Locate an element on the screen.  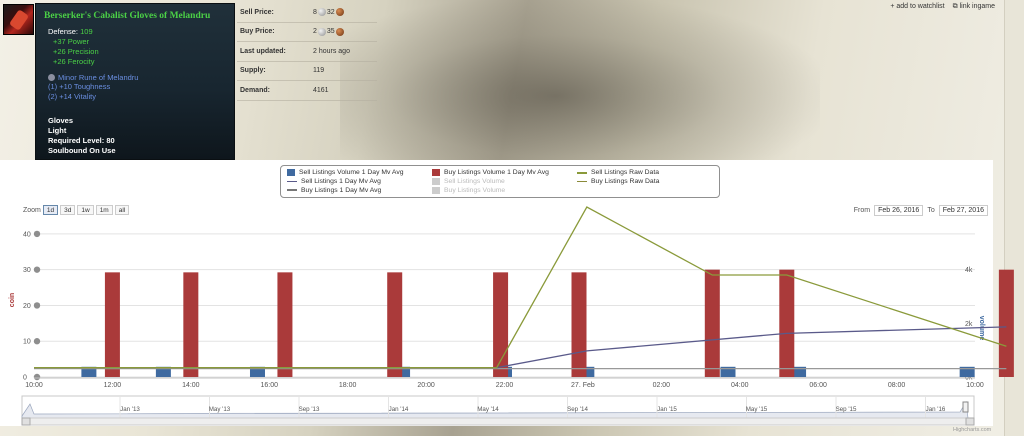
legend-label: Buy Listings Volume 1 Day Mv Avg is located at coordinates (496, 173).